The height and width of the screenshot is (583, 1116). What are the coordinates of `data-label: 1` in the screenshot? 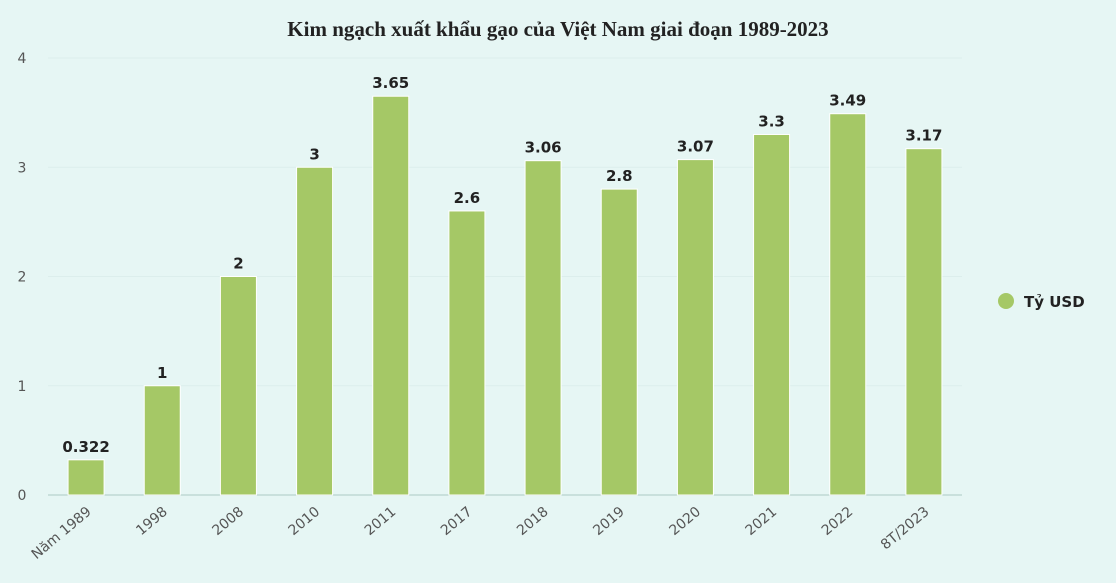 It's located at (162, 373).